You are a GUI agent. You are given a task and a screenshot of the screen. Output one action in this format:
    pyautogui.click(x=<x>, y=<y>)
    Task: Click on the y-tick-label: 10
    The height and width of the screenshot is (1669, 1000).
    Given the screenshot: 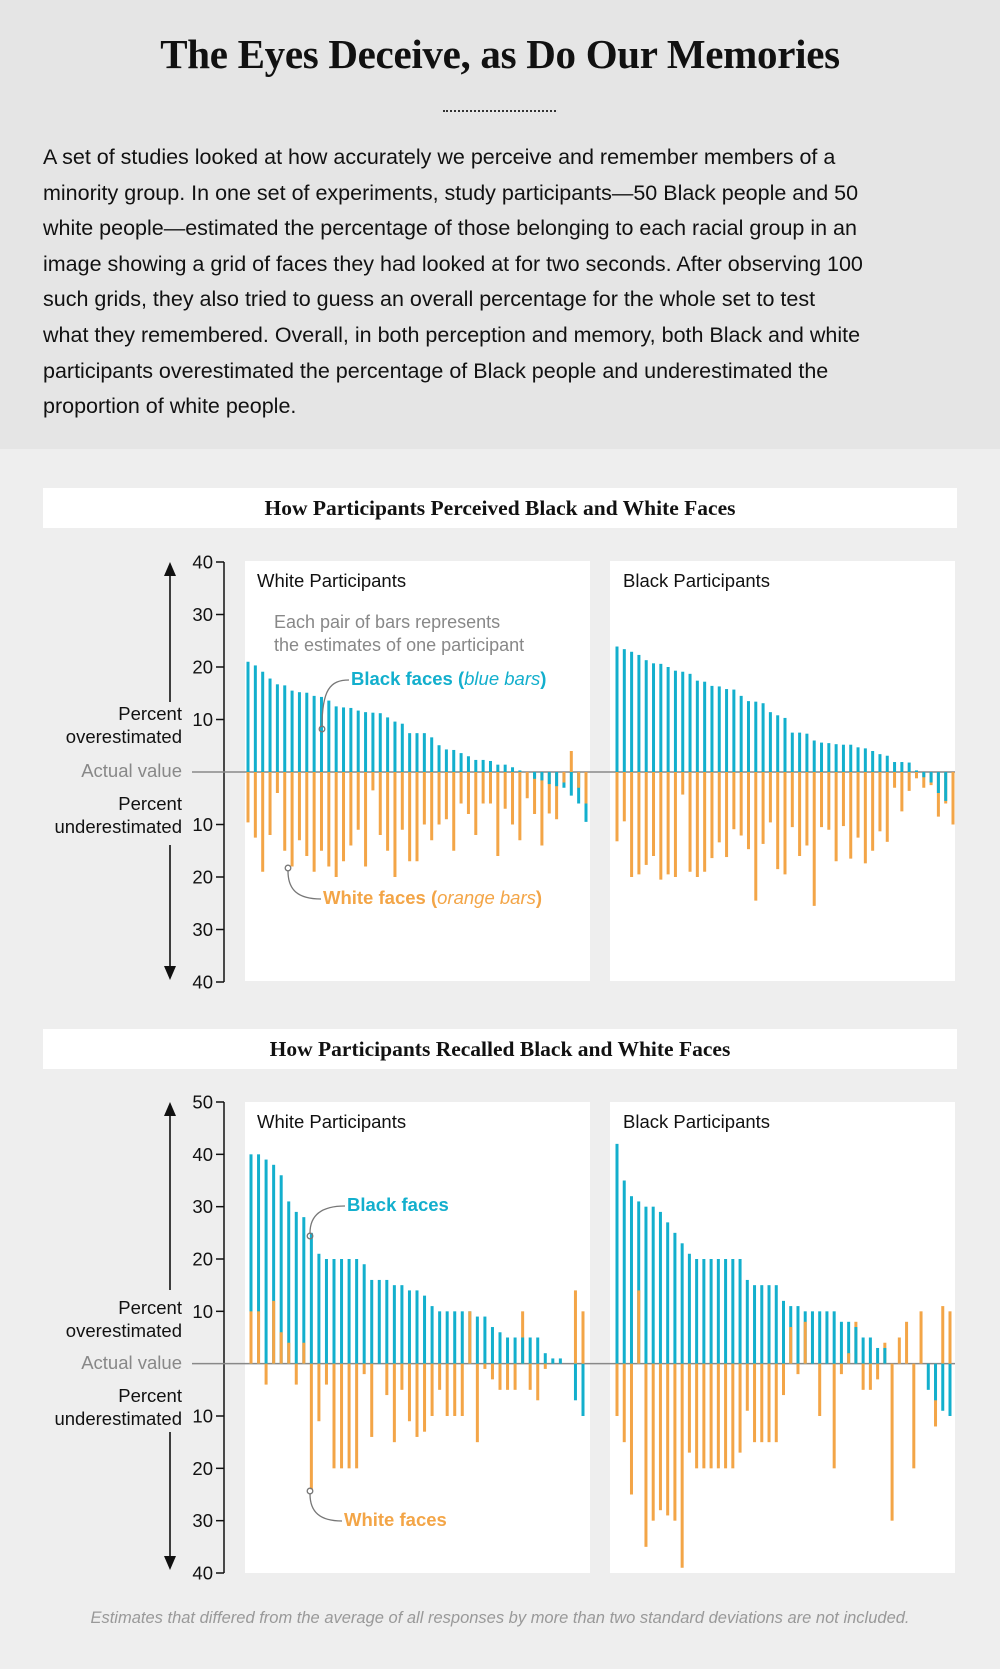 What is the action you would take?
    pyautogui.click(x=202, y=824)
    